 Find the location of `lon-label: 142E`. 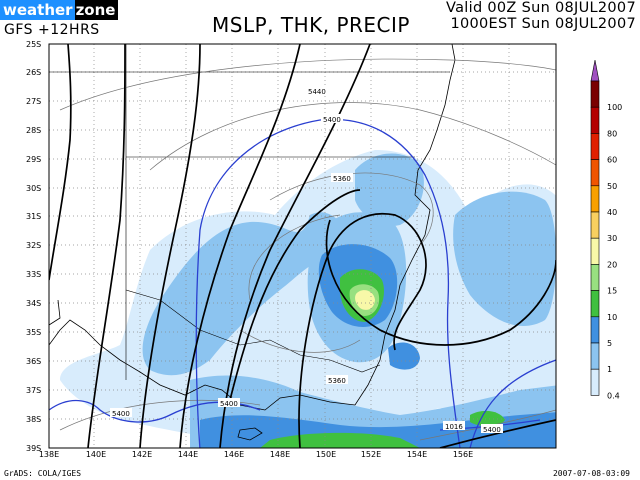

lon-label: 142E is located at coordinates (142, 454).